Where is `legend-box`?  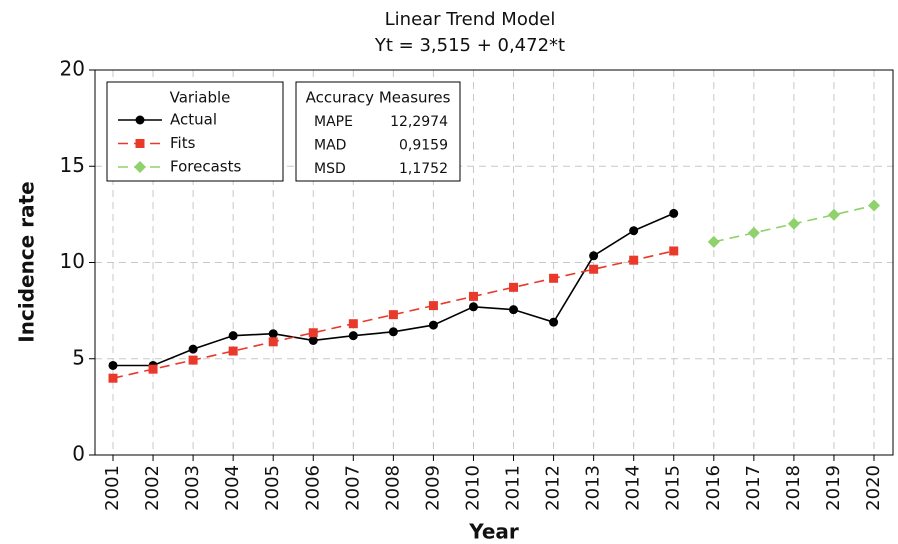 legend-box is located at coordinates (195, 131).